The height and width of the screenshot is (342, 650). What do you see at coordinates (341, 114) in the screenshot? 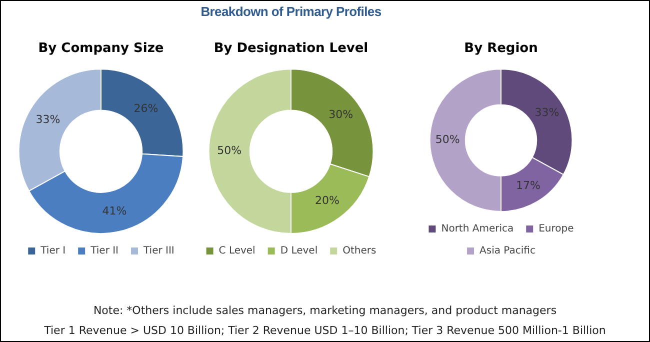
I see `data-label: 30%` at bounding box center [341, 114].